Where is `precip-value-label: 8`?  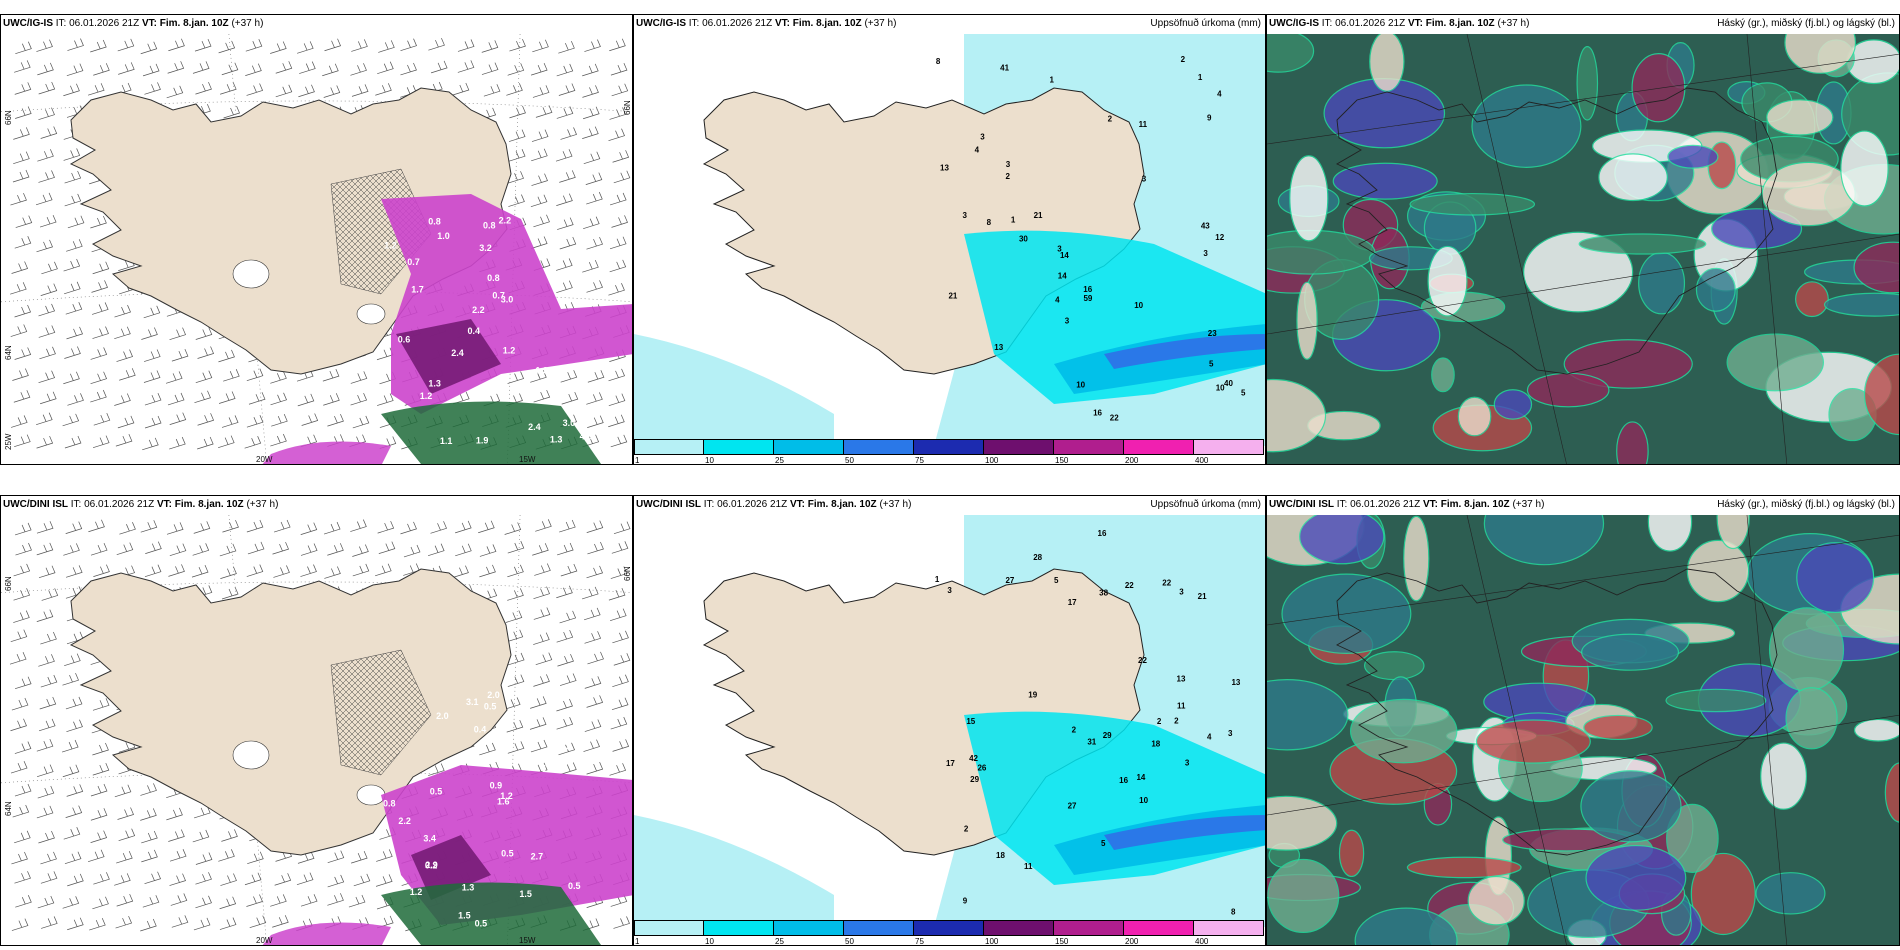
precip-value-label: 8 is located at coordinates (1233, 911).